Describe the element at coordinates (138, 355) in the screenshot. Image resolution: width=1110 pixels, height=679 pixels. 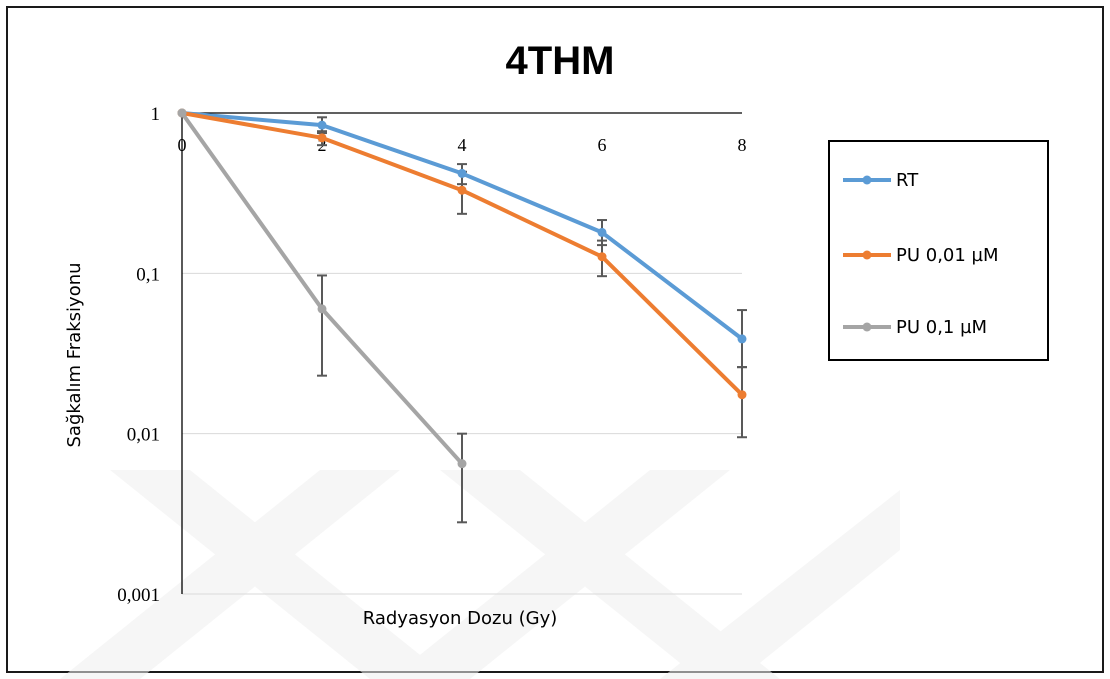
I see `y-tick-labels: 1 0,1 0,01 0,001` at that location.